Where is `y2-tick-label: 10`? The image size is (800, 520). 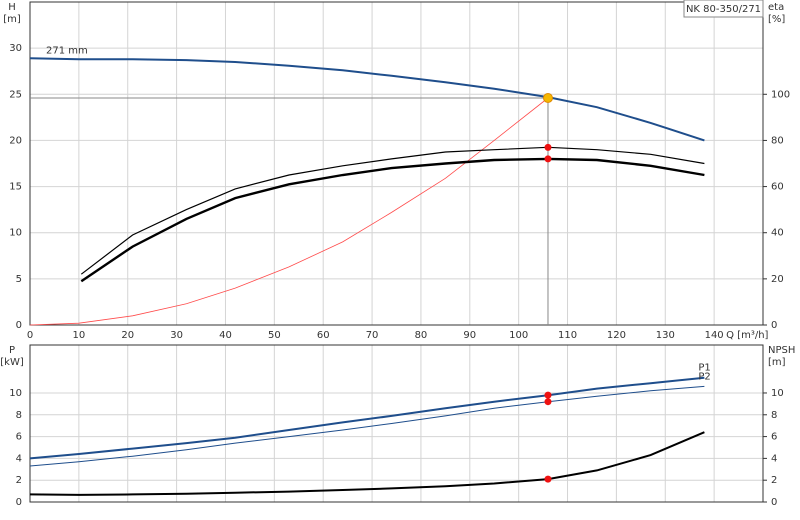
y2-tick-label: 10 is located at coordinates (777, 393).